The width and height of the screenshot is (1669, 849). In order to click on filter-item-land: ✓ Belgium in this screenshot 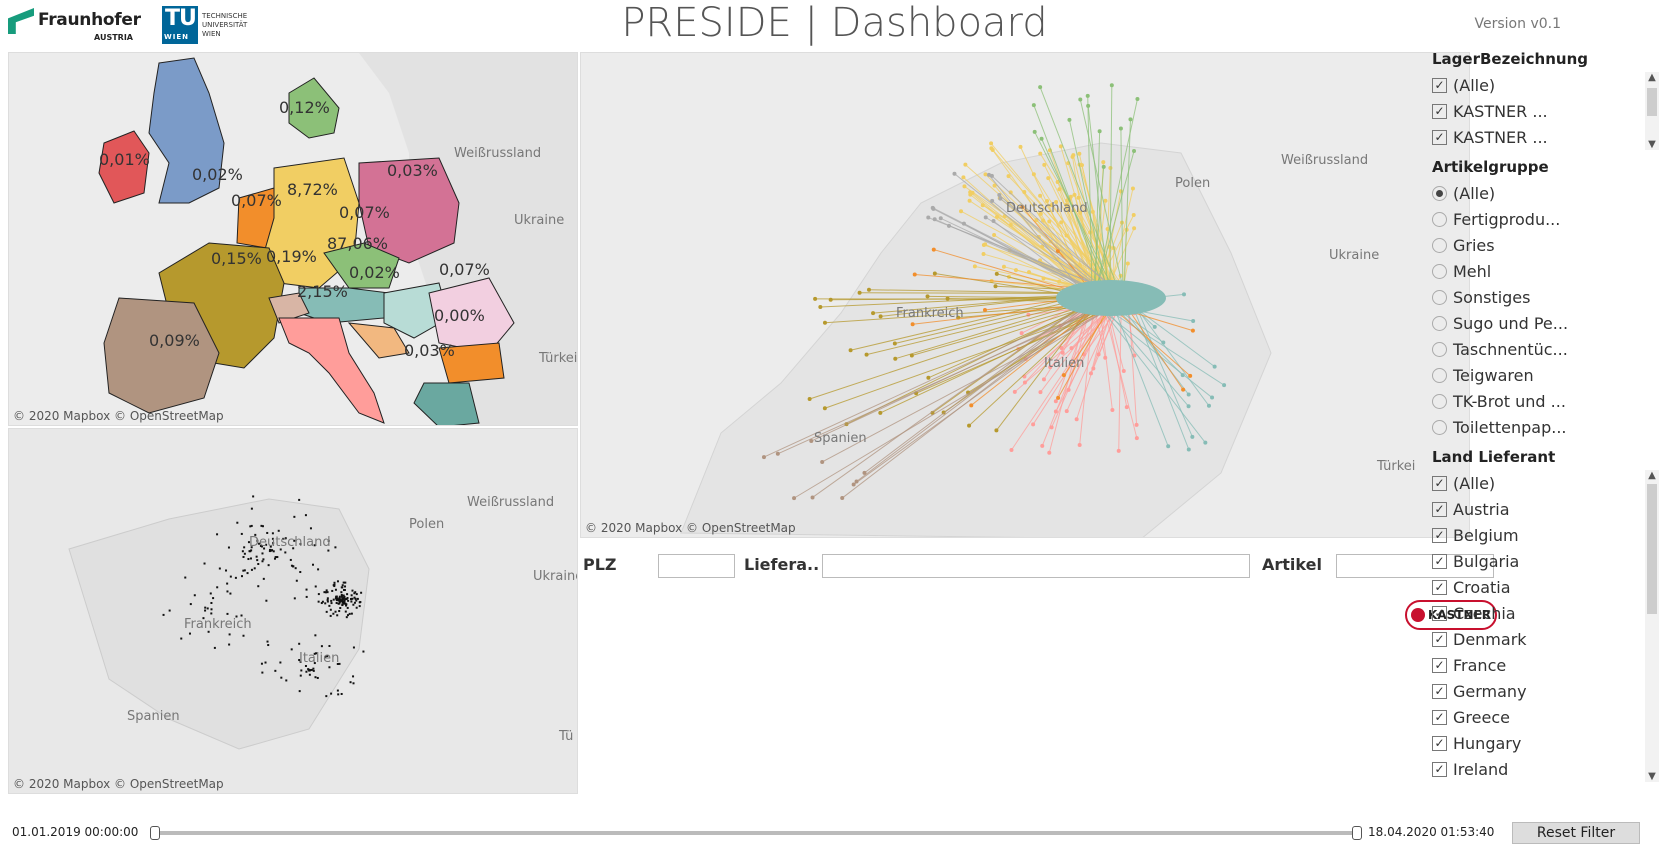, I will do `click(1550, 535)`.